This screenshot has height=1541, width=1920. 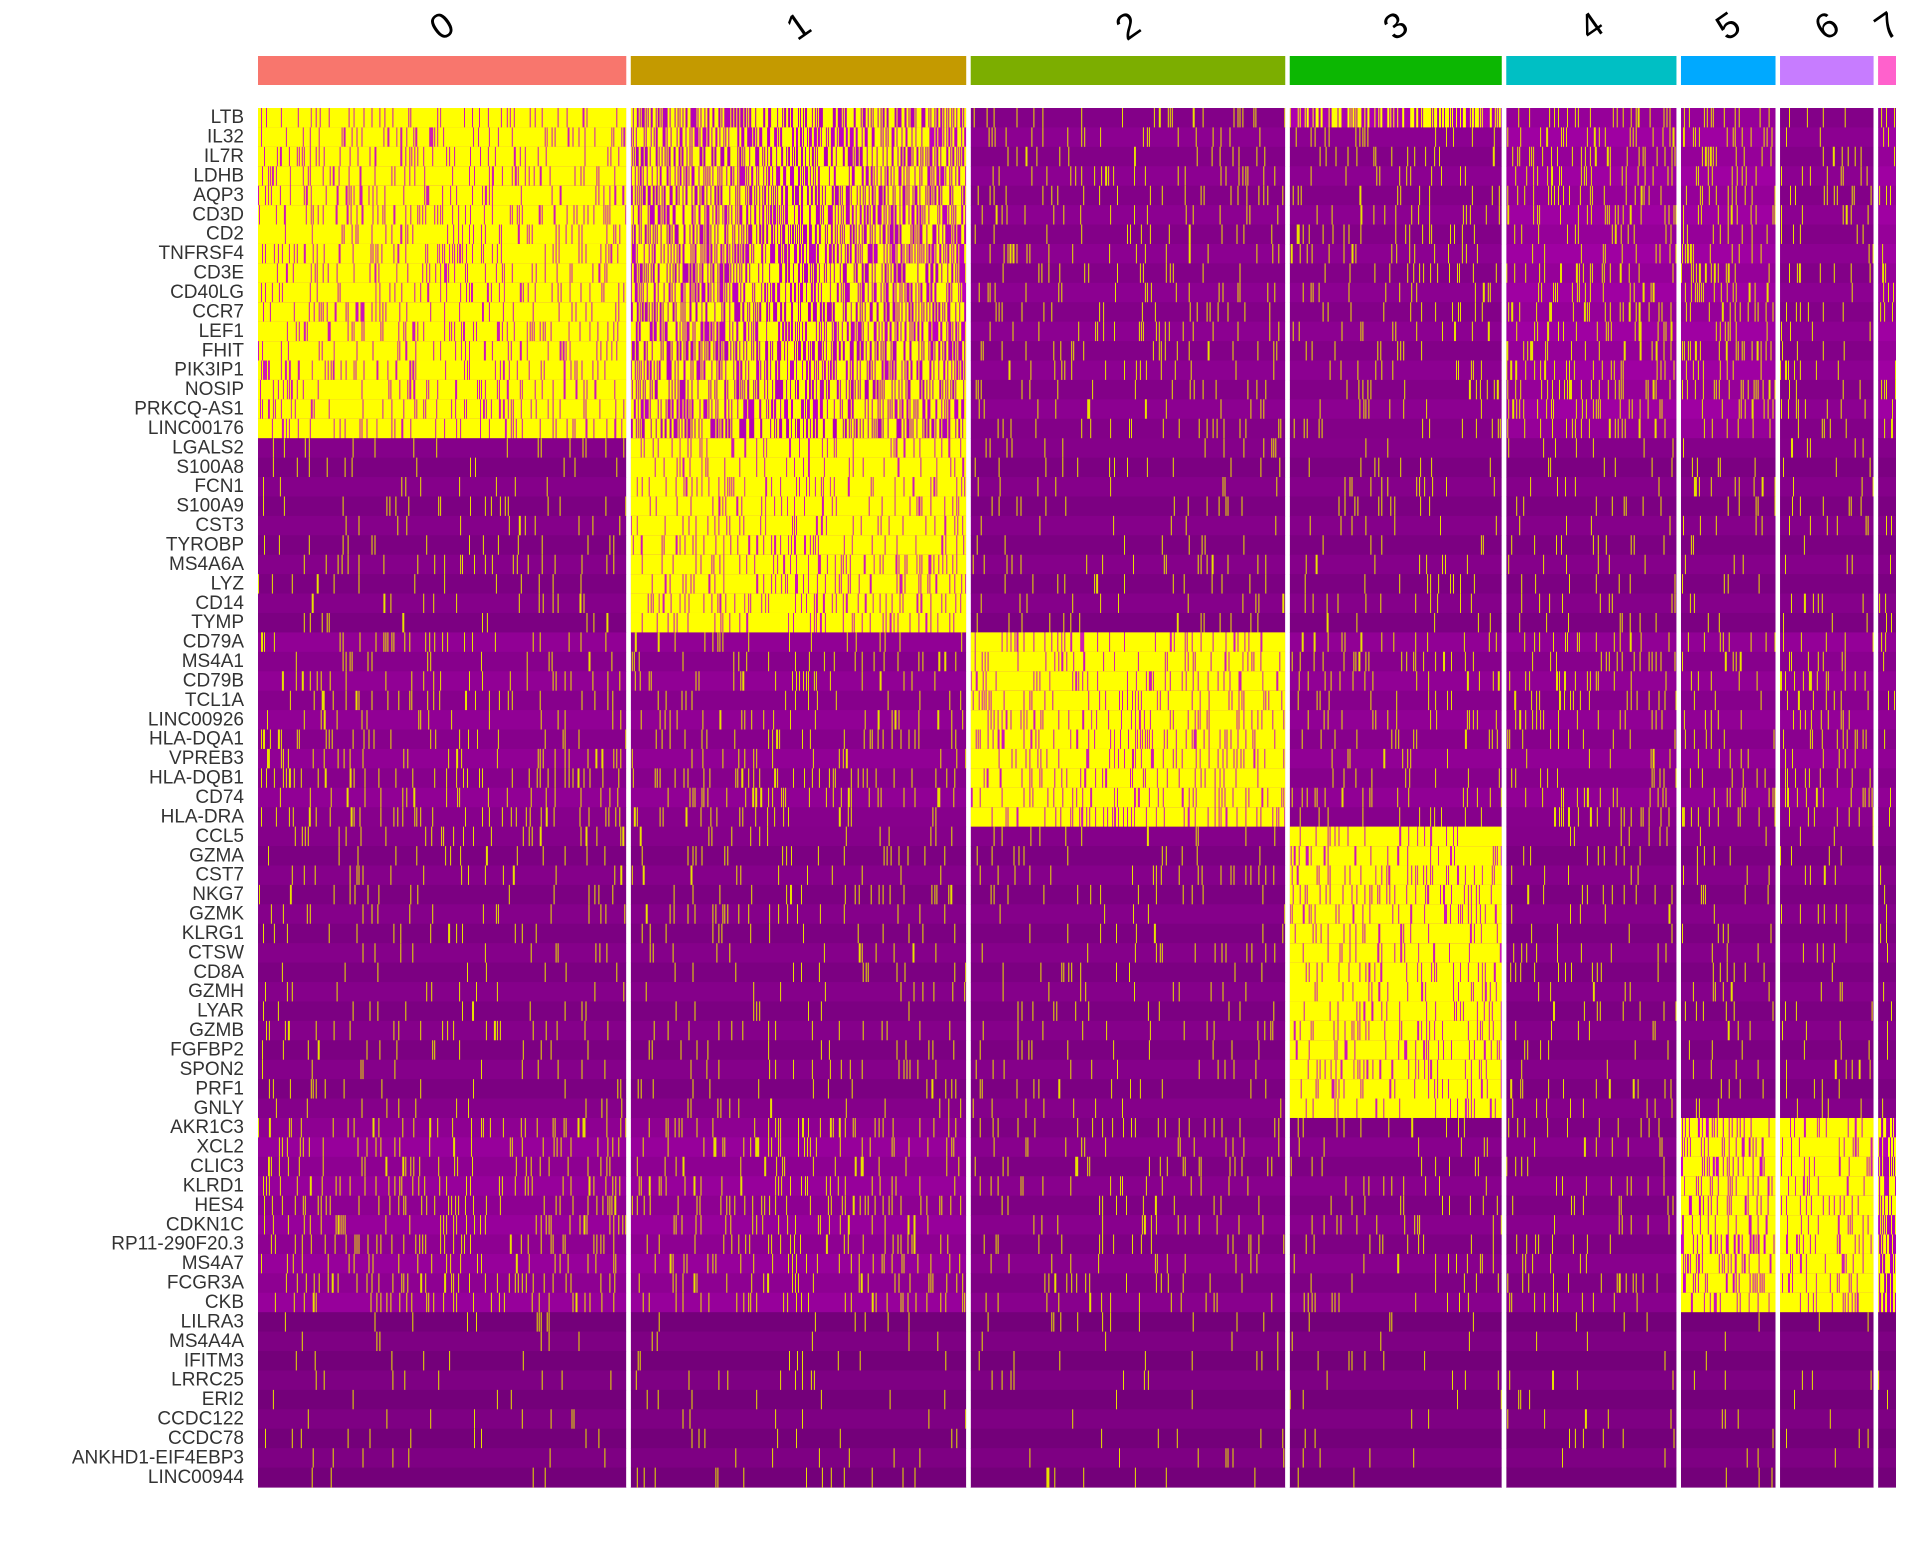 I want to click on gene-label: LILRA3, so click(x=212, y=1321).